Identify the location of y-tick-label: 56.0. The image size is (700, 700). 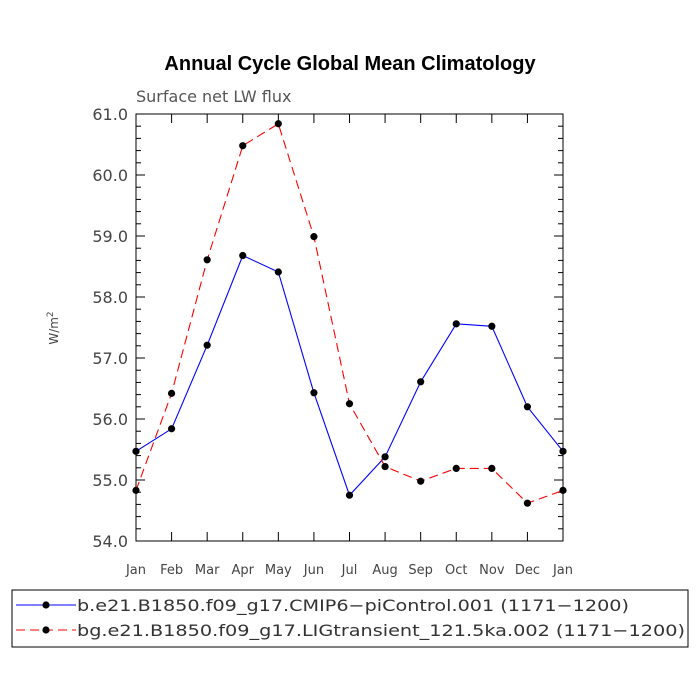
(110, 419).